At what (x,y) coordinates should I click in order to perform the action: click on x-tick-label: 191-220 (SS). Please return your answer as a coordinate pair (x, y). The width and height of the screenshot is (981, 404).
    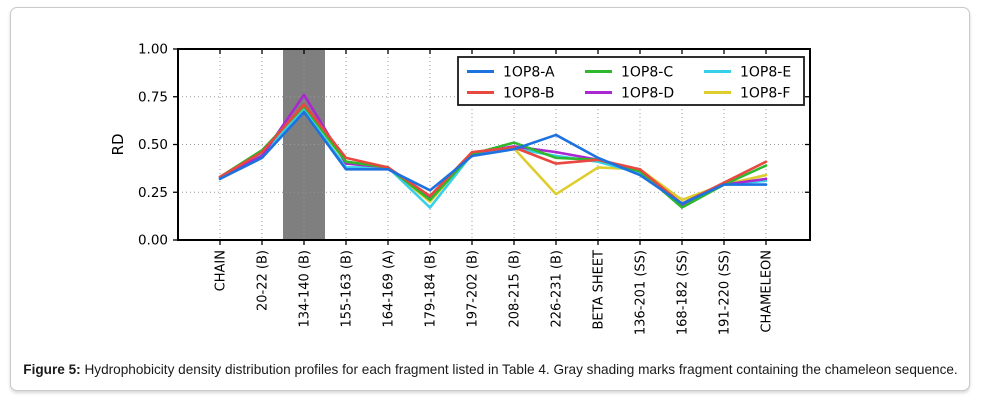
    Looking at the image, I should click on (725, 292).